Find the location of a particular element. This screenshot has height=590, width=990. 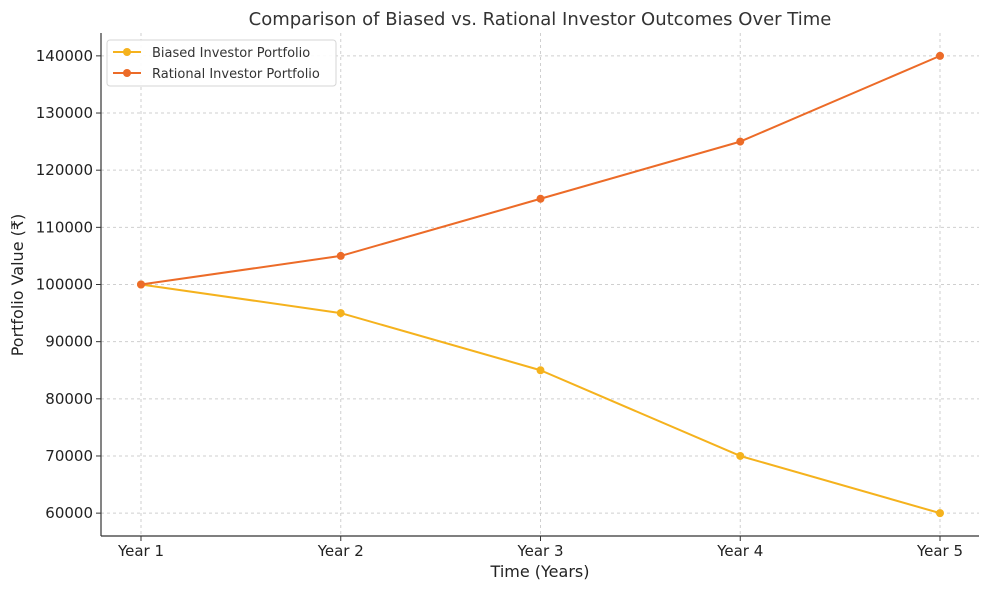

x-axis-ticks: Year 1 Year 2 Year 3 Year 4 Year 5 is located at coordinates (540, 548).